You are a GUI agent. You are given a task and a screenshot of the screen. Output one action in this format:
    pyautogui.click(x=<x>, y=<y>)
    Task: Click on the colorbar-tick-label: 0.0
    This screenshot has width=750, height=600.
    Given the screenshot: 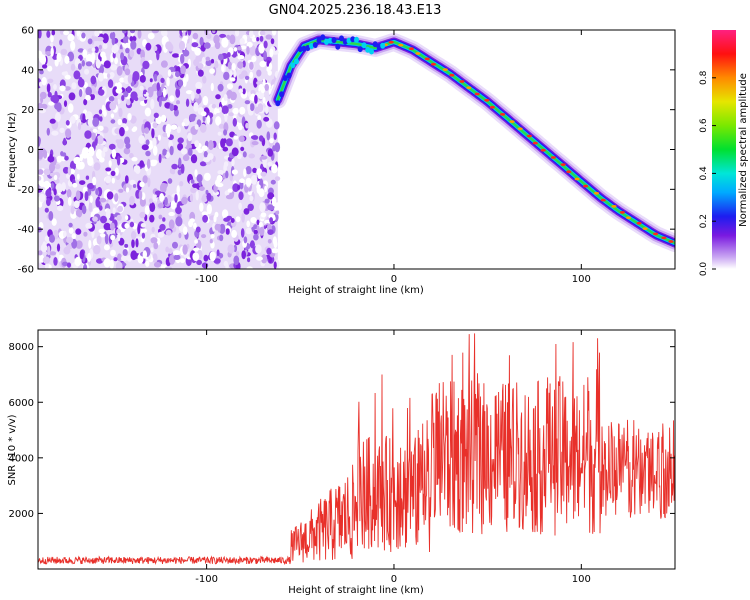 What is the action you would take?
    pyautogui.click(x=704, y=269)
    